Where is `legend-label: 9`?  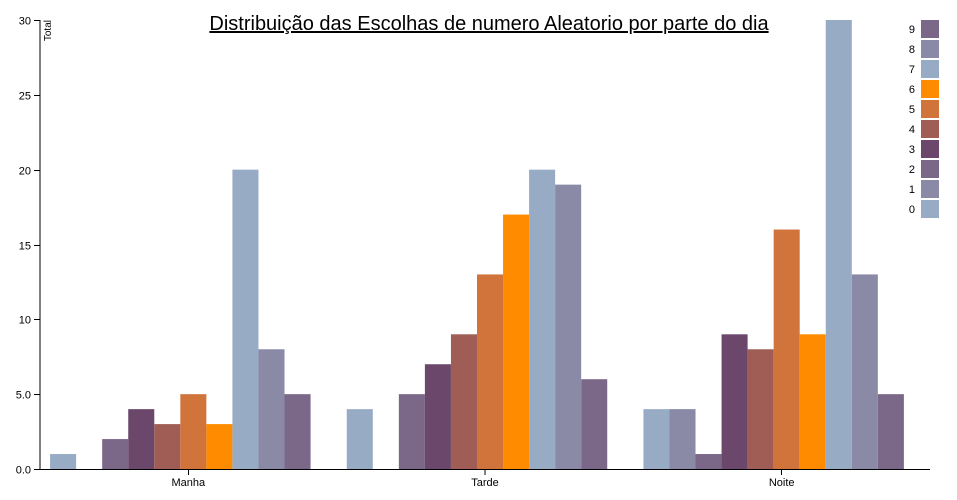
legend-label: 9 is located at coordinates (912, 30).